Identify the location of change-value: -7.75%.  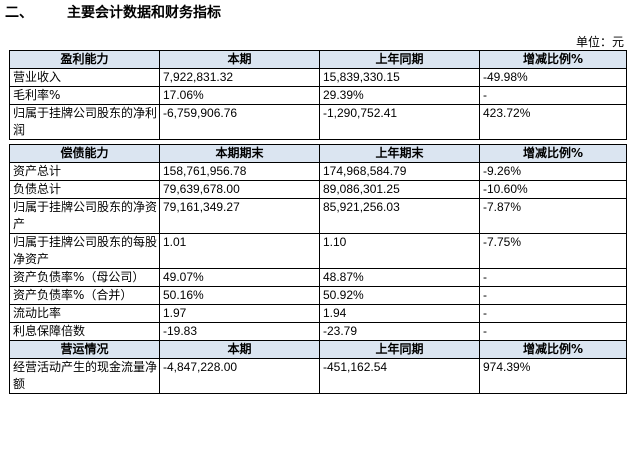
(553, 251).